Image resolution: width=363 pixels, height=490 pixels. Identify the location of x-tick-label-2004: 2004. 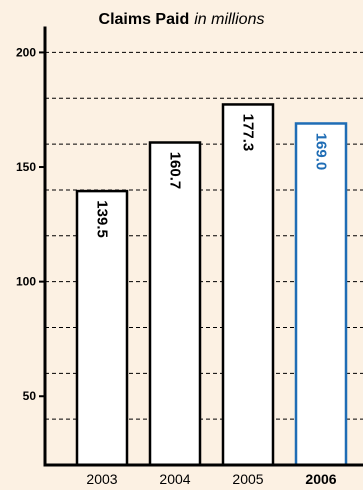
(174, 479).